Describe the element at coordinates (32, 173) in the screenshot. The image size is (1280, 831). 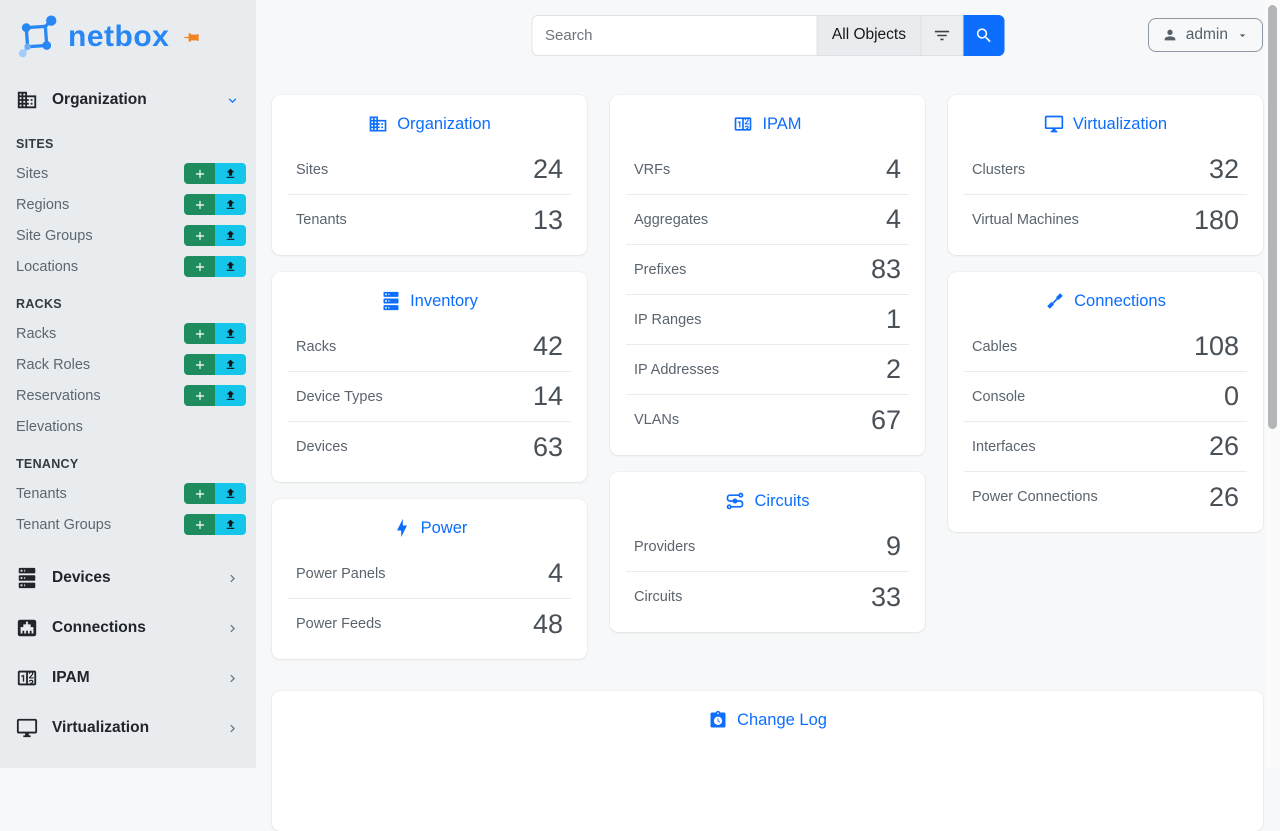
I see `sidebar-item-link: Sites` at that location.